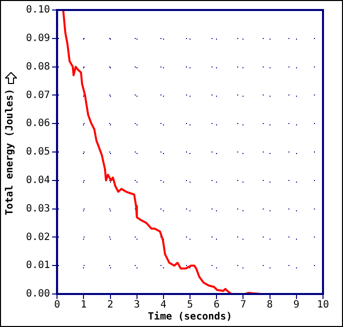 This screenshot has width=343, height=327. I want to click on x-tick-label: 10, so click(323, 305).